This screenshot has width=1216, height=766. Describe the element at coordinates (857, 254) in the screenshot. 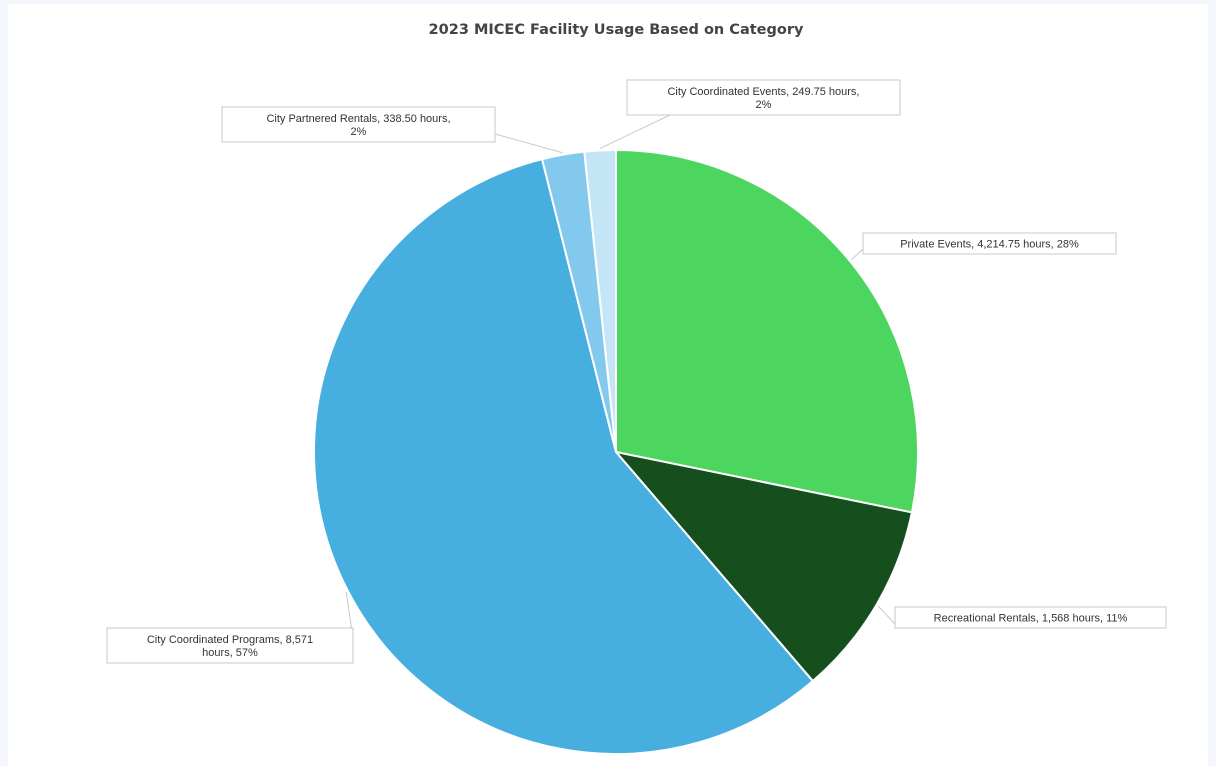

I see `leader-line-private-events` at that location.